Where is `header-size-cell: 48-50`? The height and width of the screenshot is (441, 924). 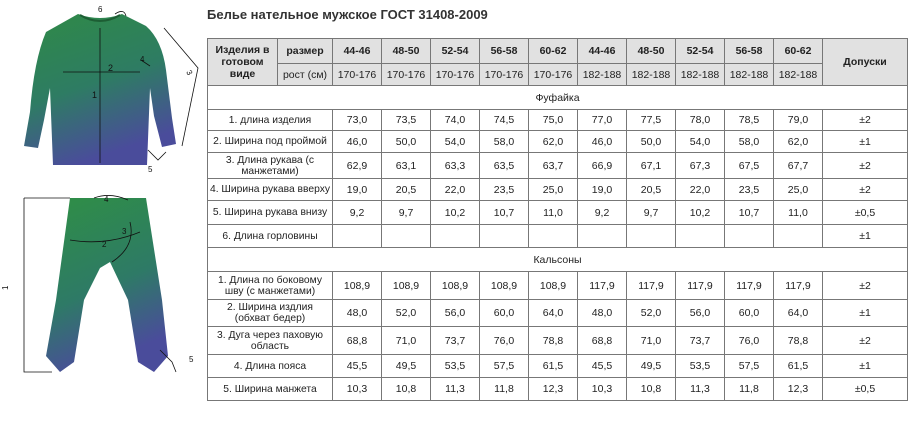
header-size-cell: 48-50 is located at coordinates (406, 51).